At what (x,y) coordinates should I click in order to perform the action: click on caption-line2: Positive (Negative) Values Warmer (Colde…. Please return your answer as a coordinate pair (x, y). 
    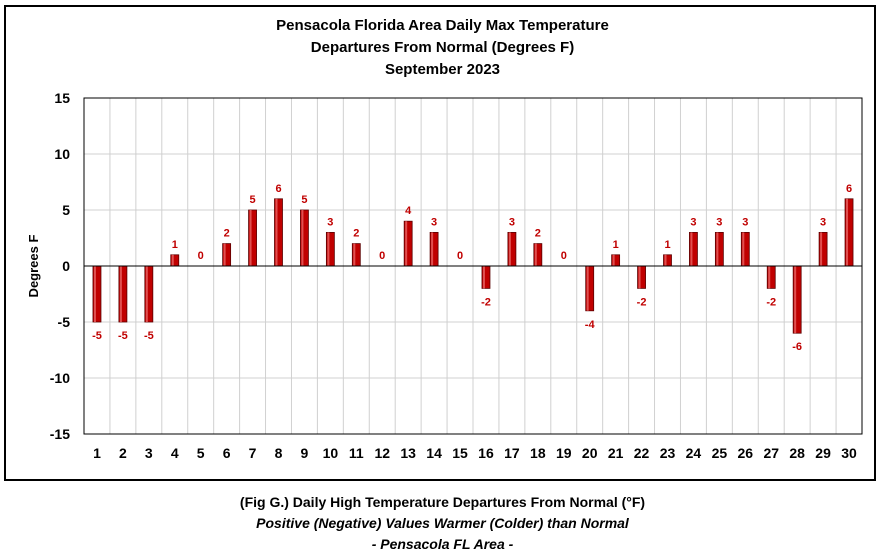
    Looking at the image, I should click on (442, 523).